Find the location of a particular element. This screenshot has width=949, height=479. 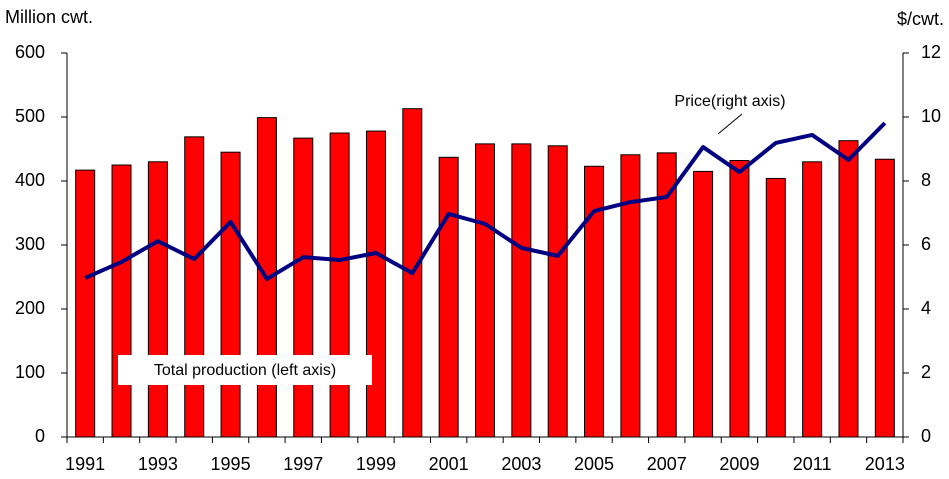

x-tick-label: 2013 is located at coordinates (885, 464).